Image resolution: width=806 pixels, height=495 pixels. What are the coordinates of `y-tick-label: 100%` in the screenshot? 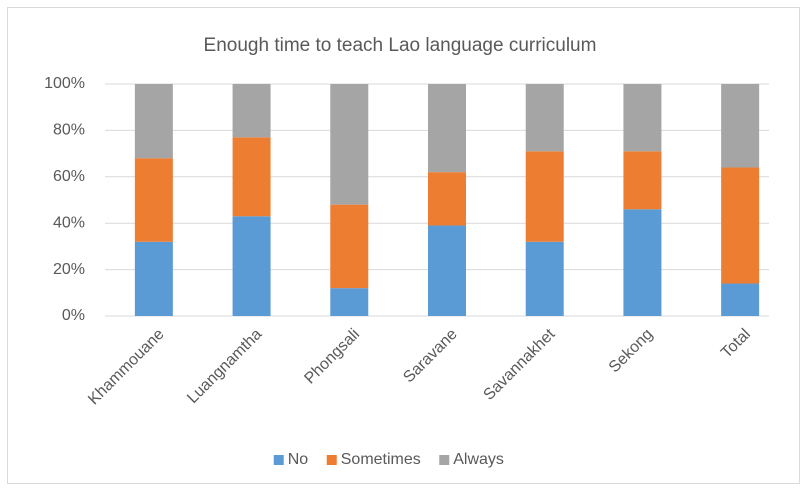 It's located at (64, 83).